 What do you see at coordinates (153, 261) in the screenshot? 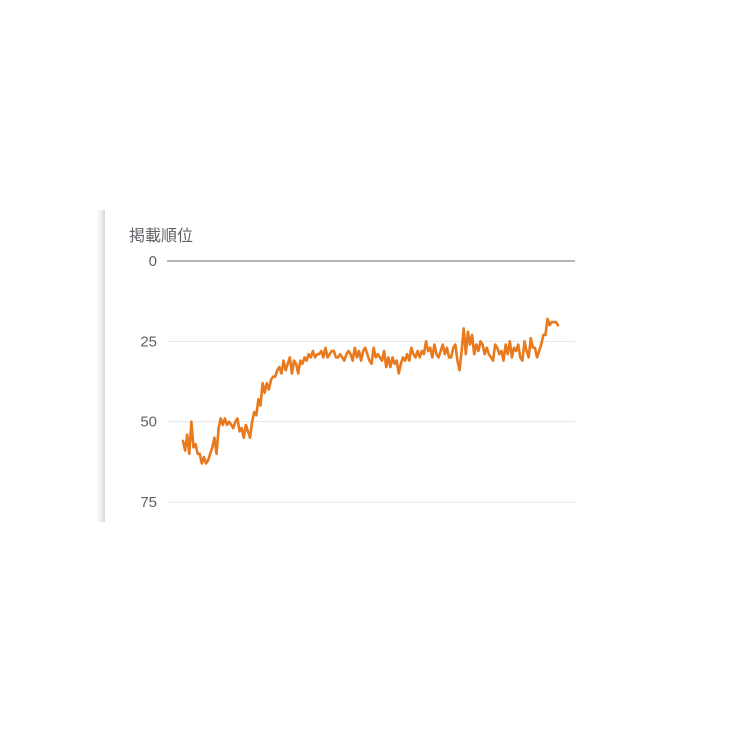
I see `y-tick-label-0: 0` at bounding box center [153, 261].